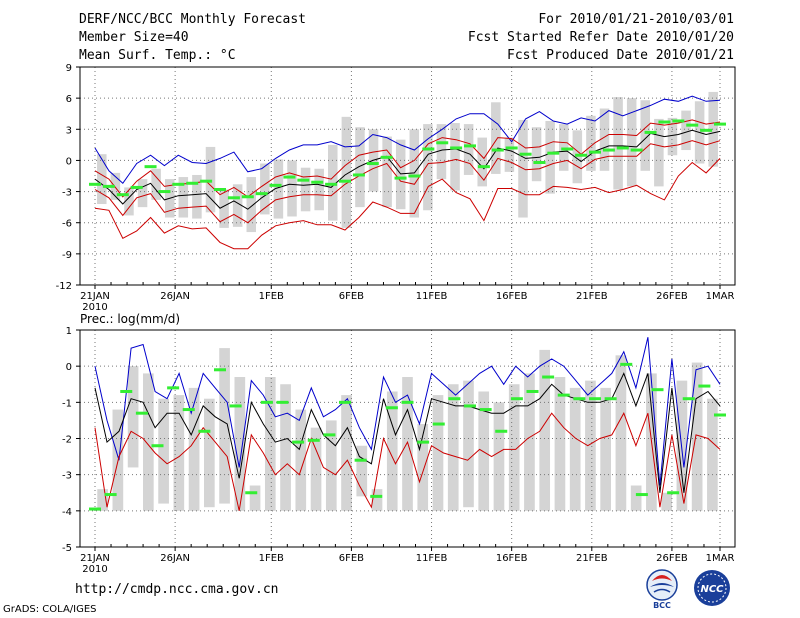  What do you see at coordinates (712, 589) in the screenshot?
I see `ncc-logo-text: NCC` at bounding box center [712, 589].